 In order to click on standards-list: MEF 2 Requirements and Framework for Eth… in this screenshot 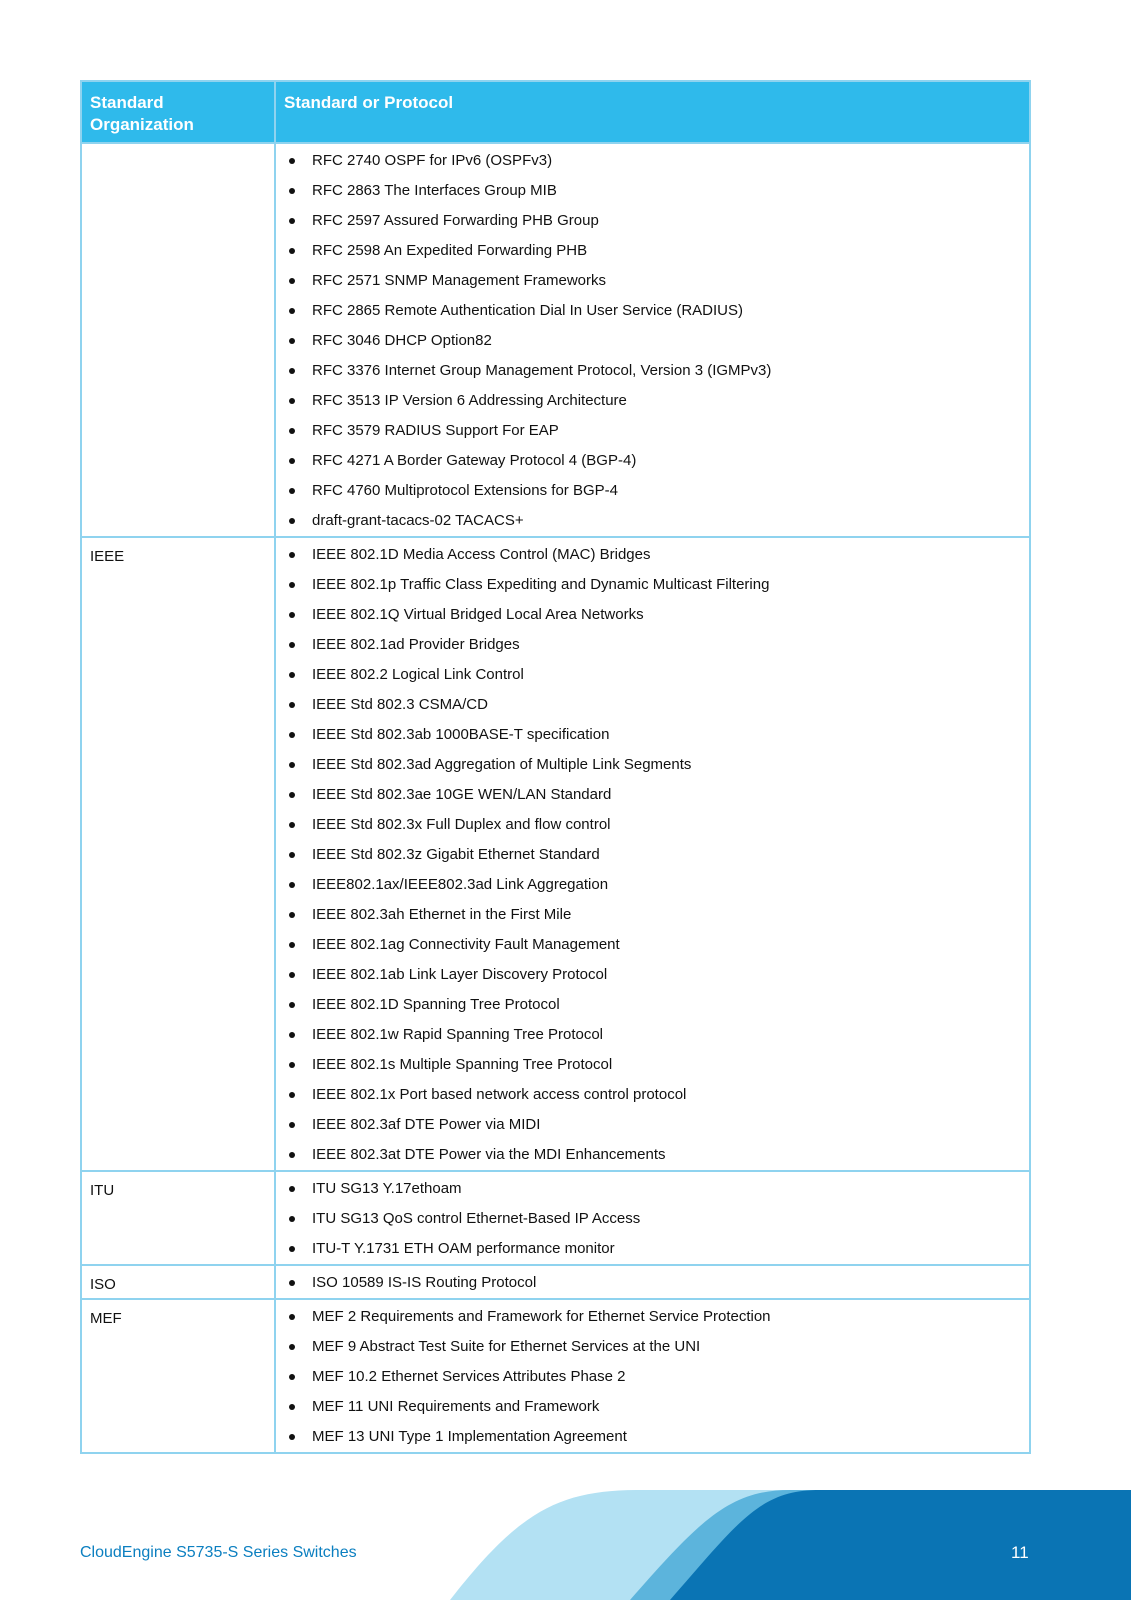, I will do `click(652, 1377)`.